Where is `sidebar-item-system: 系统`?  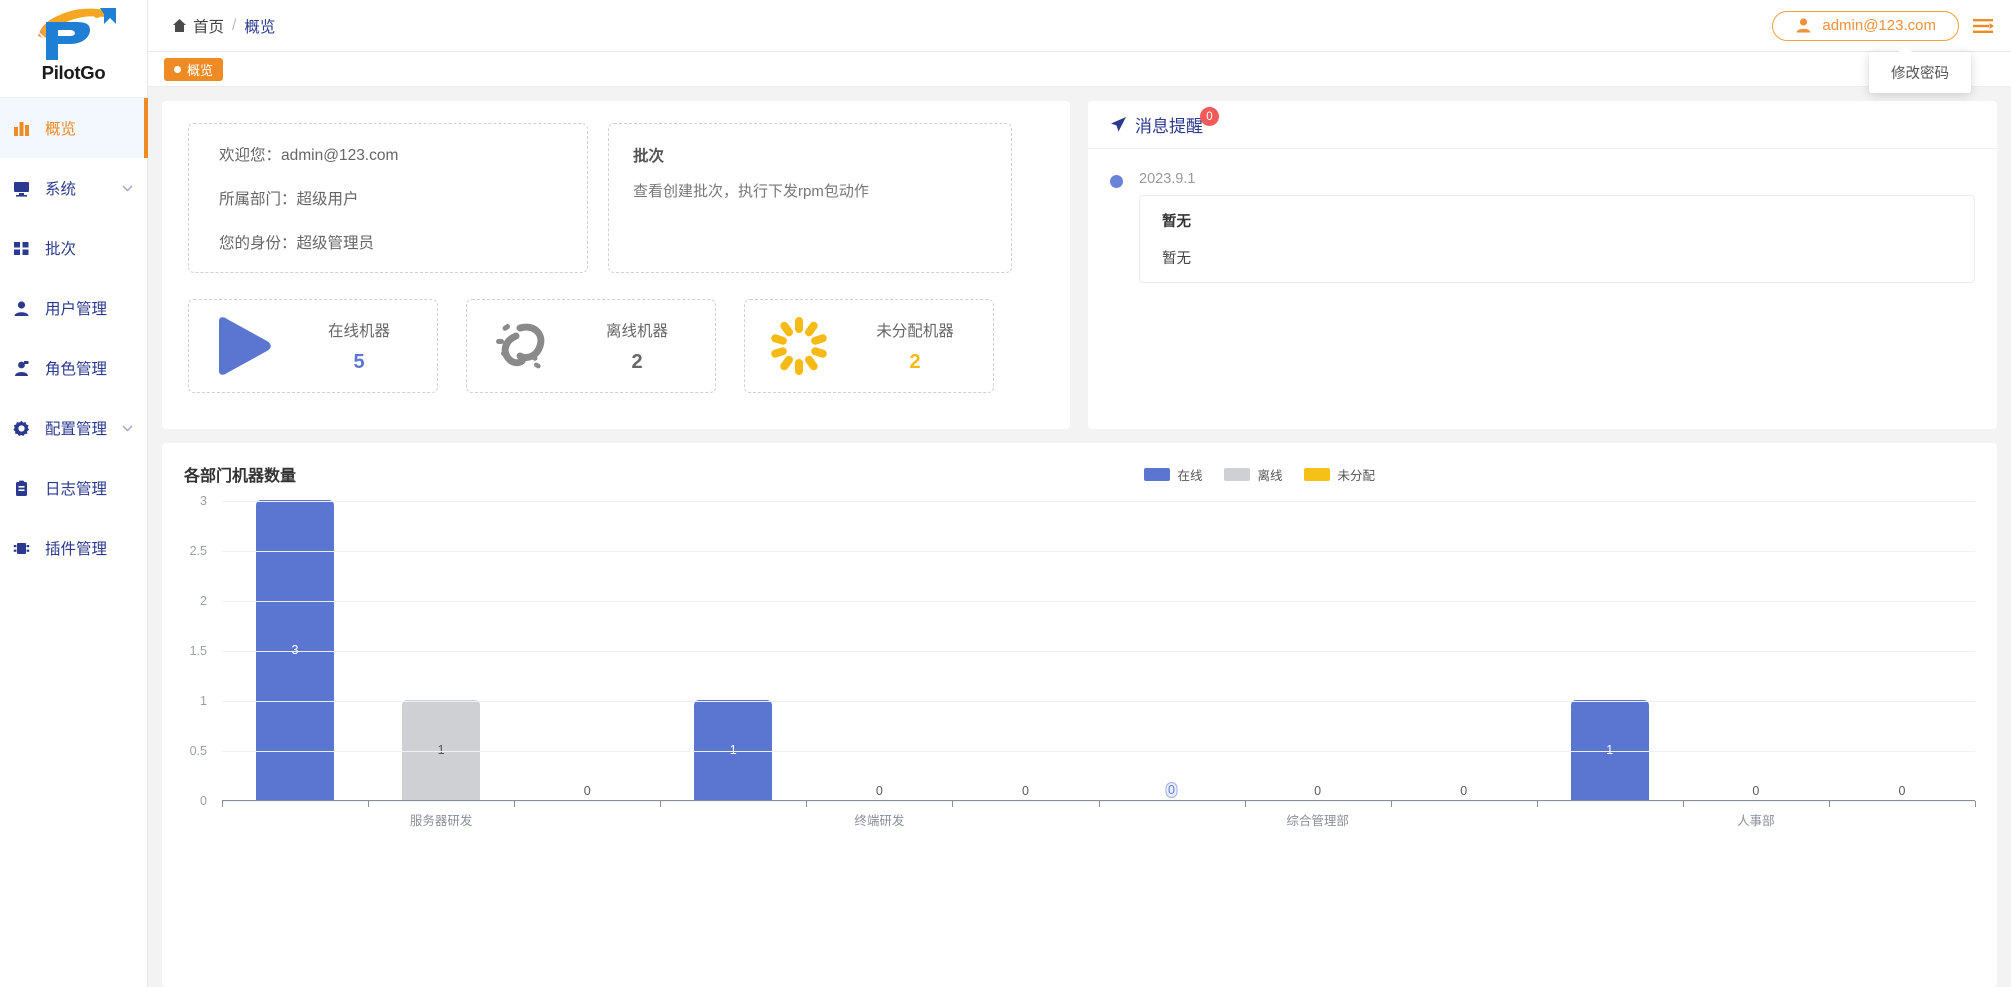
sidebar-item-system: 系统 is located at coordinates (73, 188).